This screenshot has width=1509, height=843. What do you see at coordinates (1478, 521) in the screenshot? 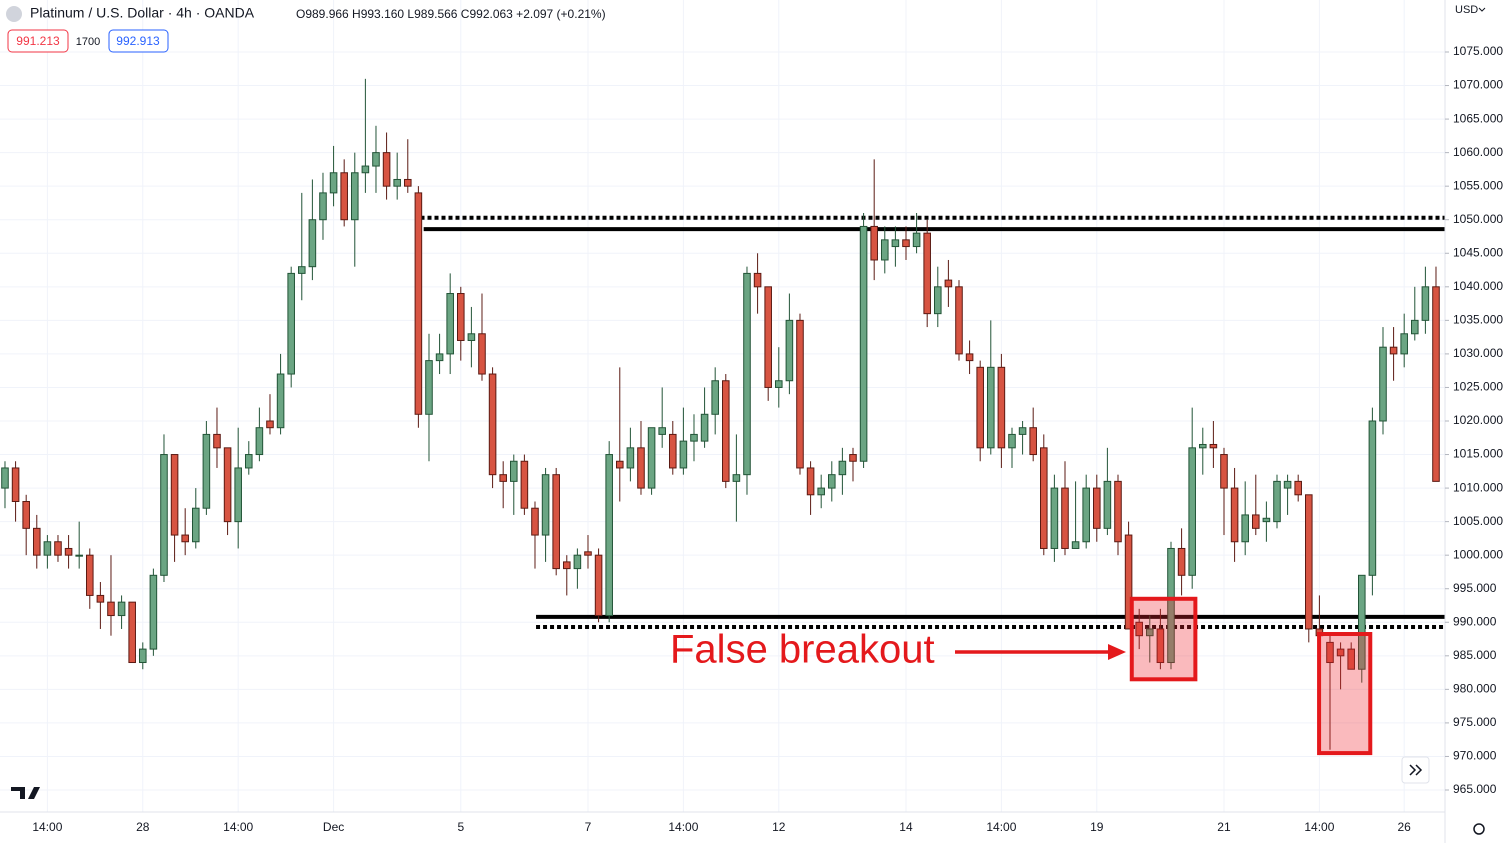
I see `y-tick-label: 1005.000` at bounding box center [1478, 521].